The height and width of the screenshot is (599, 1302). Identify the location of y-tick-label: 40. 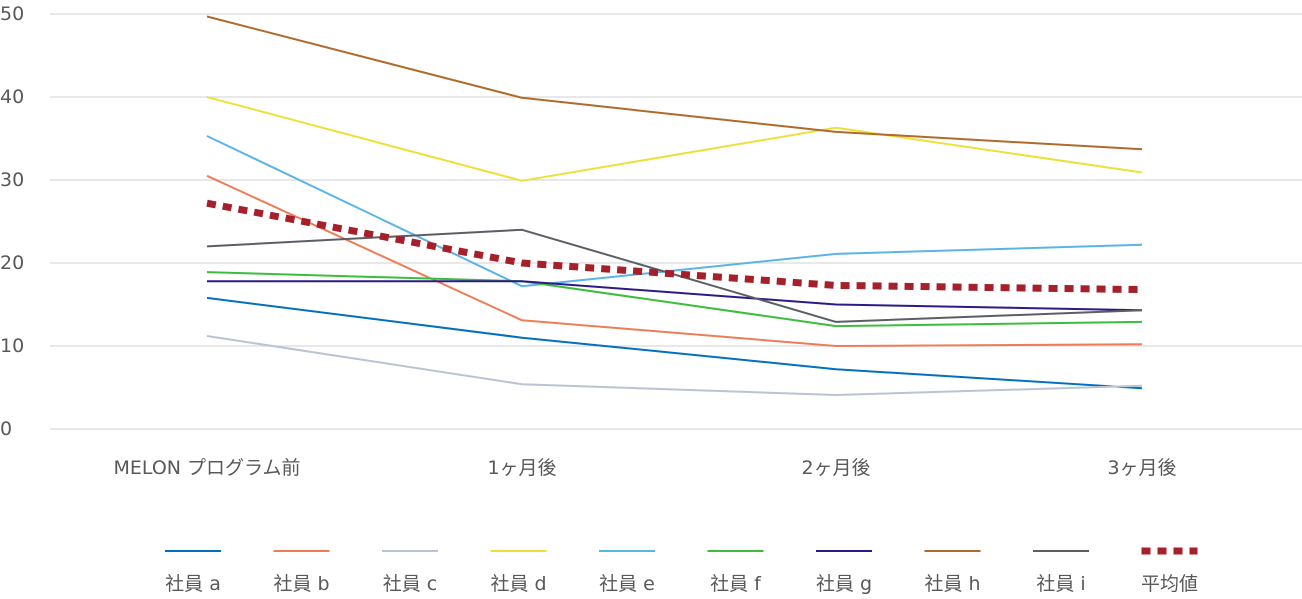
(12, 97).